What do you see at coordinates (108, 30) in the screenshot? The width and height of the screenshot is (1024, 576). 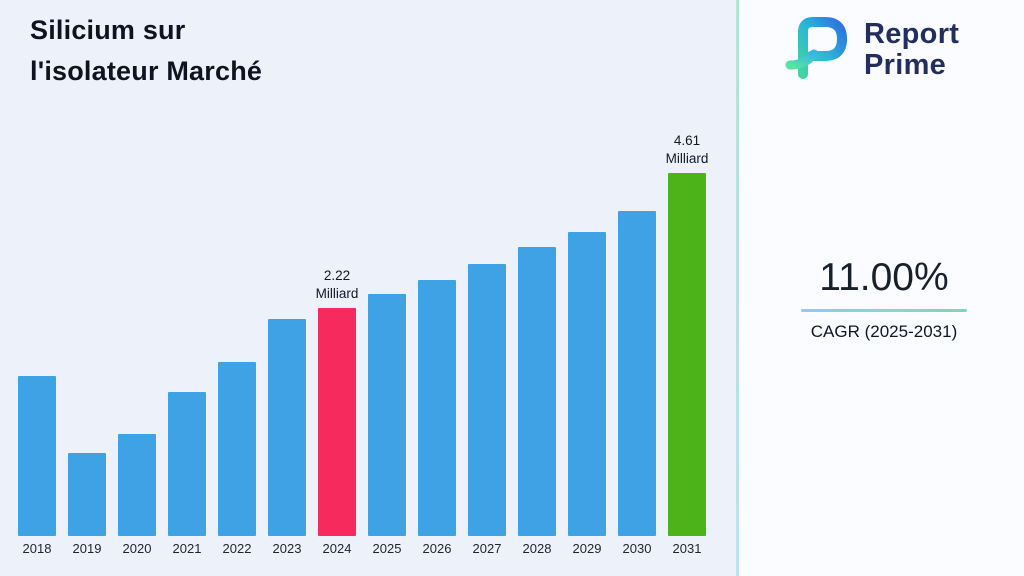 I see `page-title-line1: Silicium sur` at bounding box center [108, 30].